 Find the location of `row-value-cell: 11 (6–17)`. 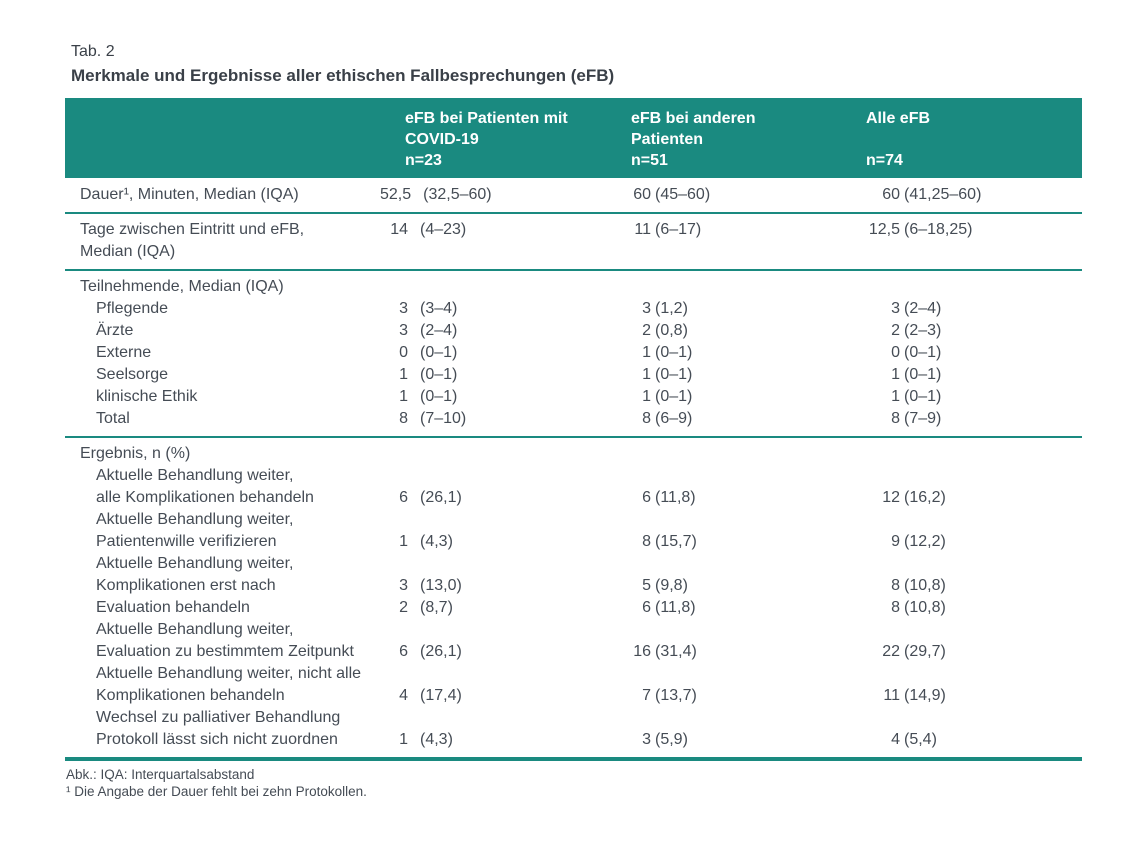

row-value-cell: 11 (6–17) is located at coordinates (732, 230).